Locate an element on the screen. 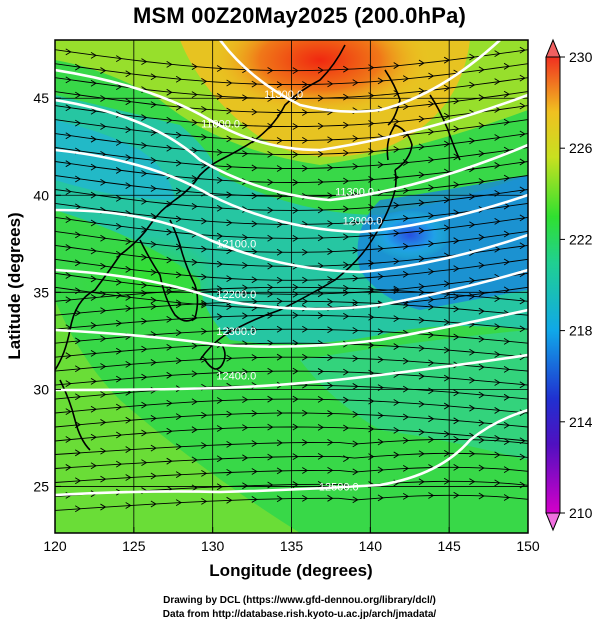 The height and width of the screenshot is (625, 599). y-tick-label: 45 is located at coordinates (41, 98).